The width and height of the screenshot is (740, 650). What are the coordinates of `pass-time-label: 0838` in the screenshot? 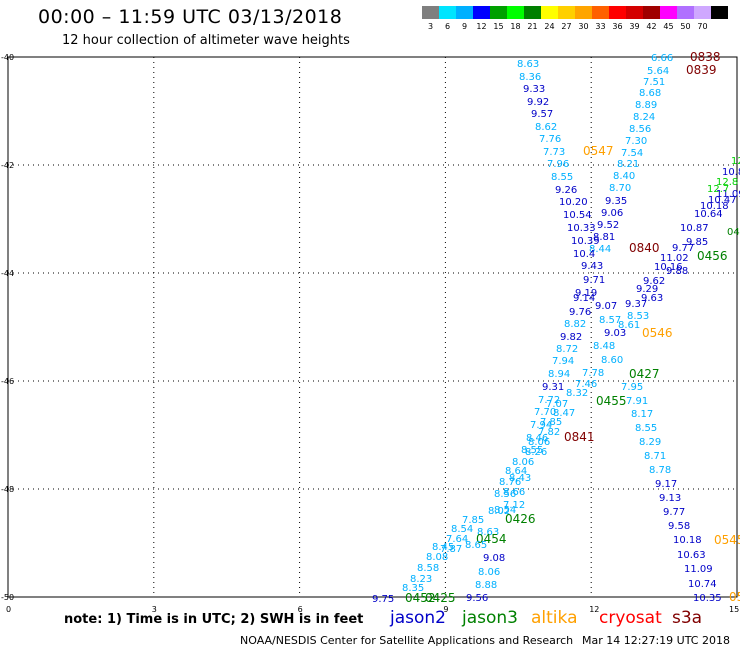 It's located at (705, 57).